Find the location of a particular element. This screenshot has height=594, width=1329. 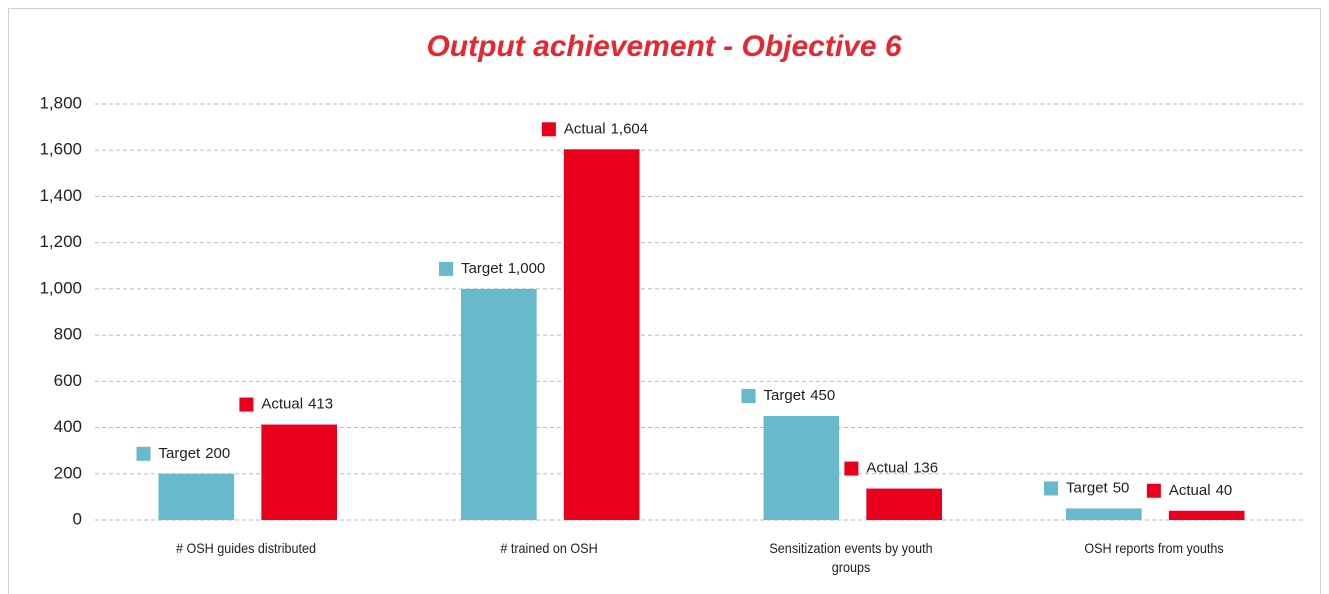

data-label: Actual 40 is located at coordinates (1200, 490).